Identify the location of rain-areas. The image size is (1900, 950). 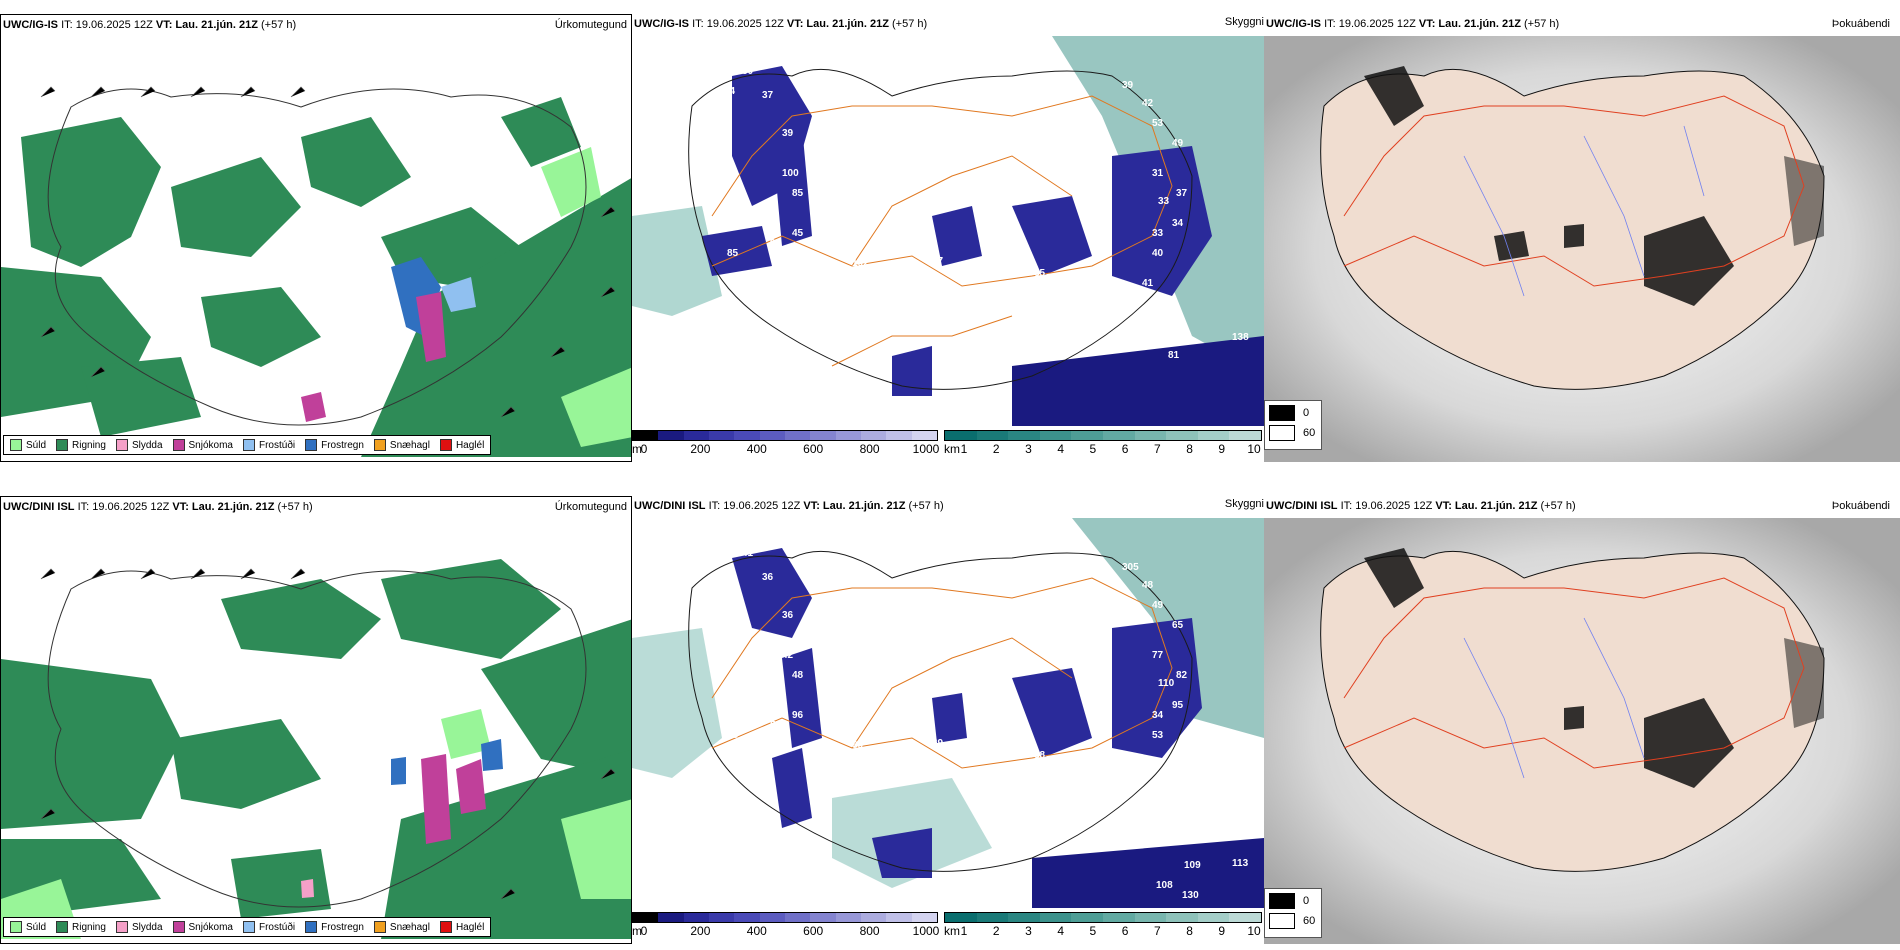
(316, 277).